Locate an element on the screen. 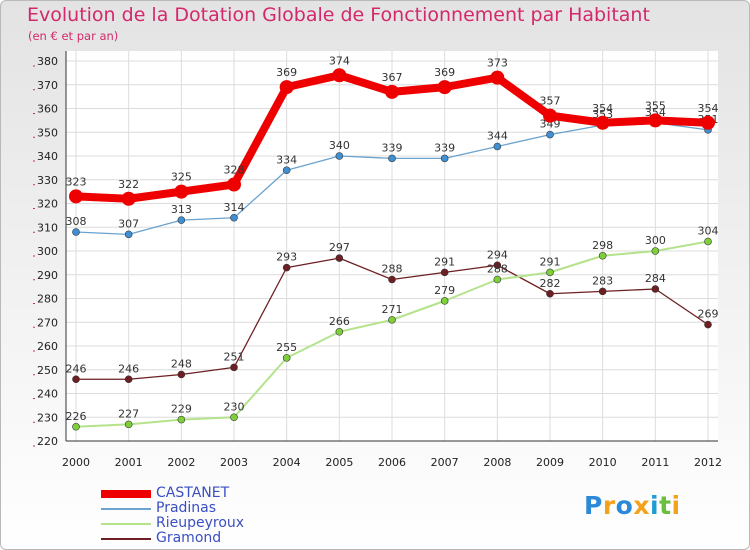 Image resolution: width=750 pixels, height=550 pixels. point-rieupeyroux-2005 is located at coordinates (339, 331).